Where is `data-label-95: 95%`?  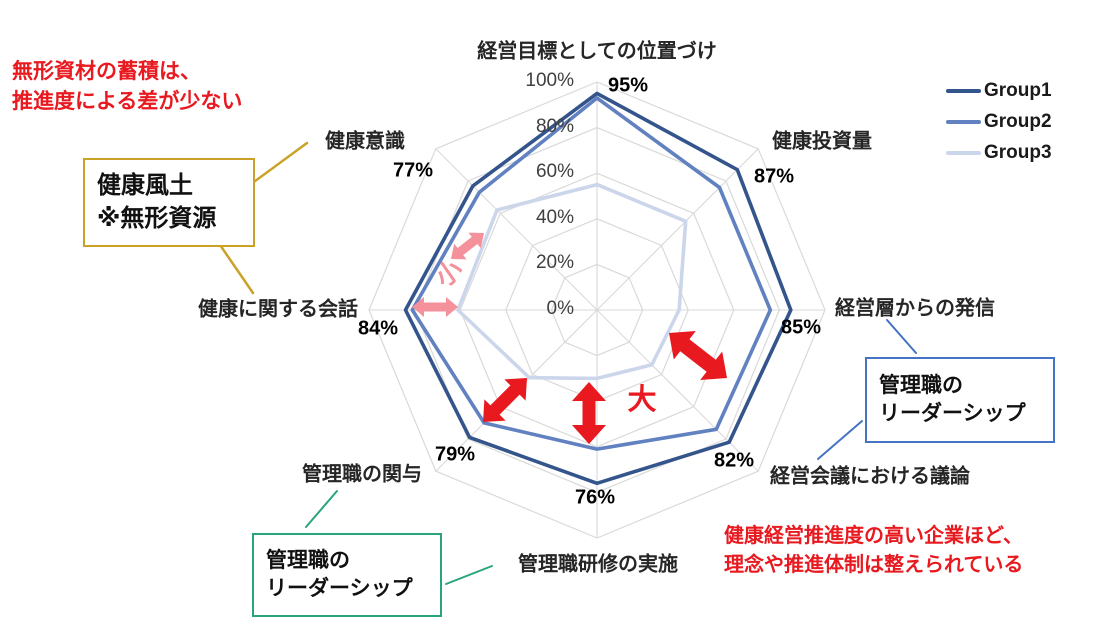 data-label-95: 95% is located at coordinates (628, 85).